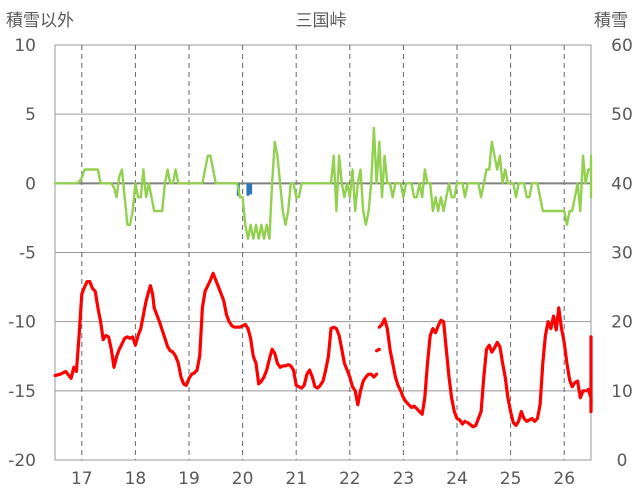 This screenshot has width=636, height=501. I want to click on x-tick-label: 21, so click(296, 479).